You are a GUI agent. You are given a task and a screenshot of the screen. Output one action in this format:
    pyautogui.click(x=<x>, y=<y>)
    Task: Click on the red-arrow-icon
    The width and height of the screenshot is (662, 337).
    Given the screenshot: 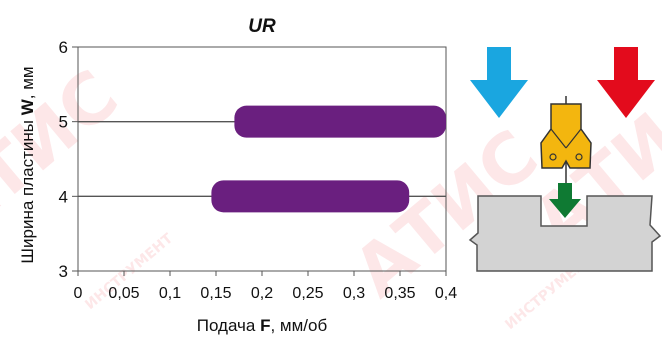 What is the action you would take?
    pyautogui.click(x=626, y=82)
    